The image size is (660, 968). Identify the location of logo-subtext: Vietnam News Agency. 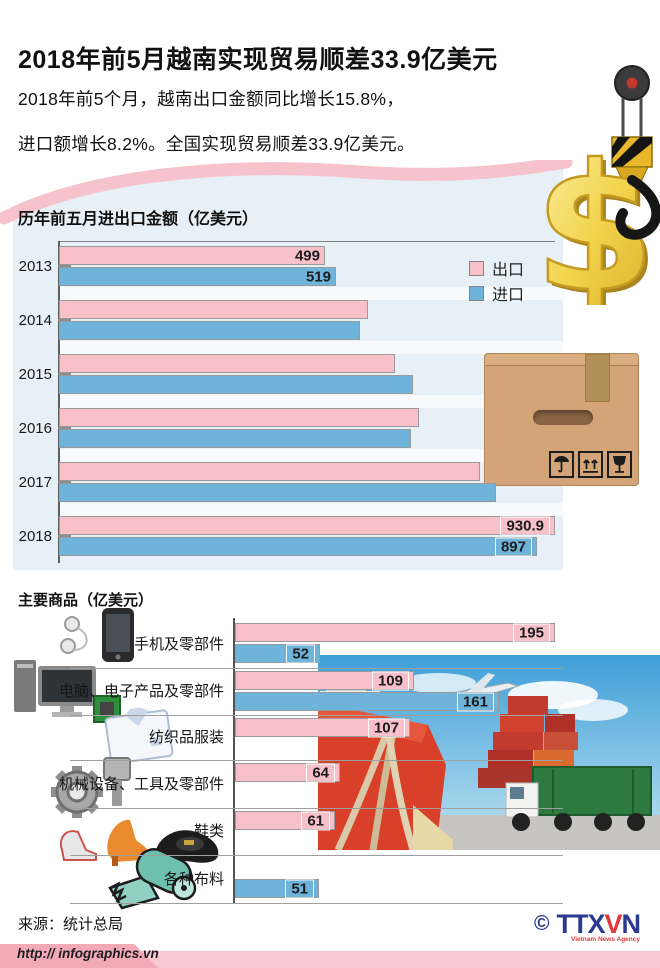
(605, 939).